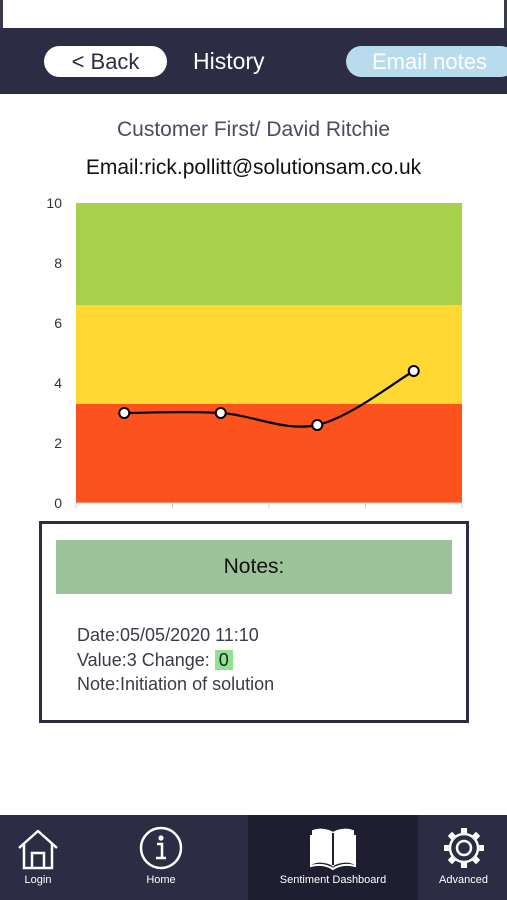  I want to click on y-tick-label: 0, so click(58, 503).